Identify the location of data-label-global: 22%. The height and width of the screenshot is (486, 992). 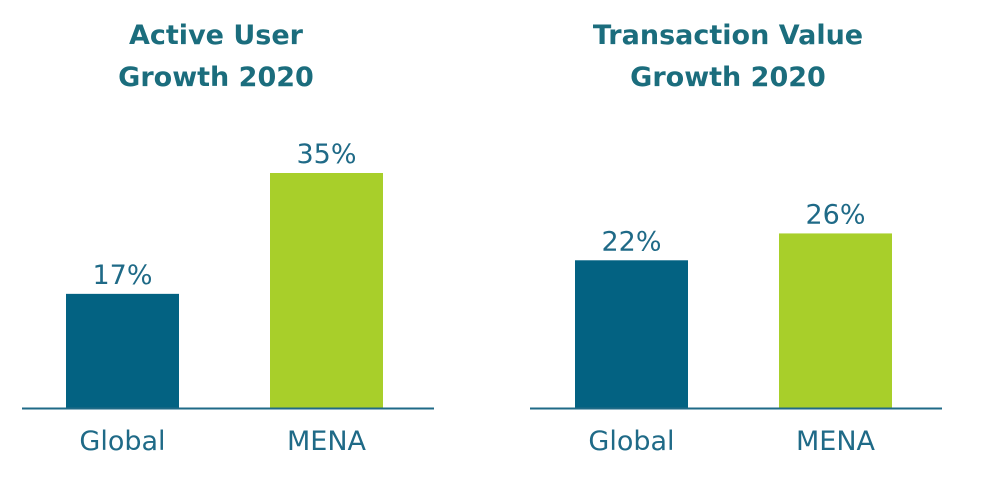
(631, 241).